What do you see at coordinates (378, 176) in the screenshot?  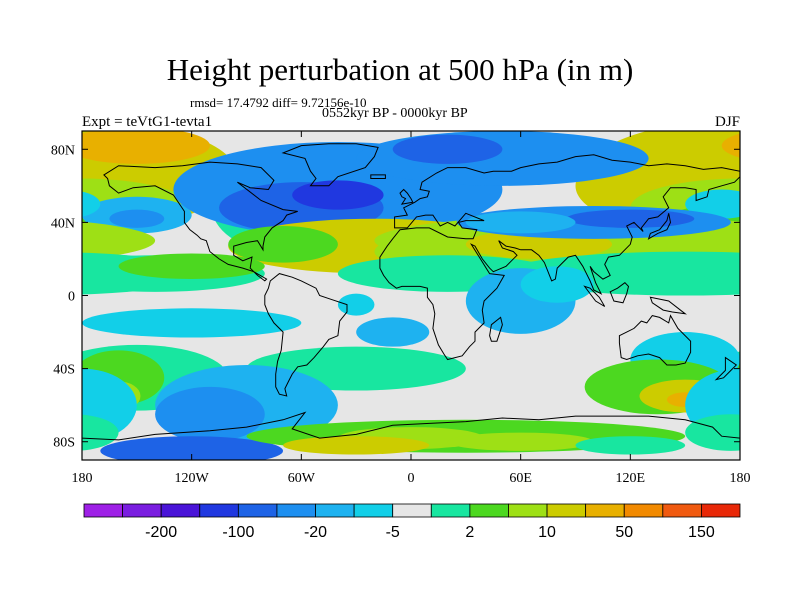 I see `coastline-iceland` at bounding box center [378, 176].